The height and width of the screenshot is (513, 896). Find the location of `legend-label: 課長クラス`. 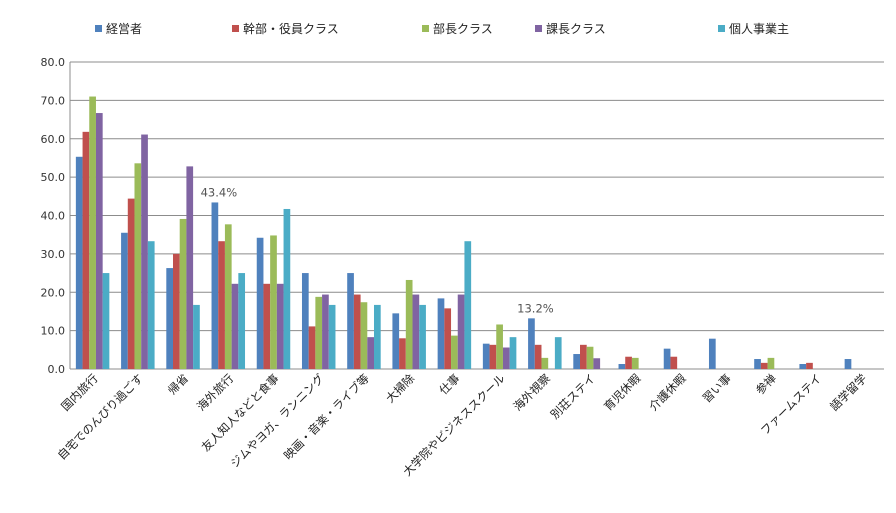

legend-label: 課長クラス is located at coordinates (576, 28).